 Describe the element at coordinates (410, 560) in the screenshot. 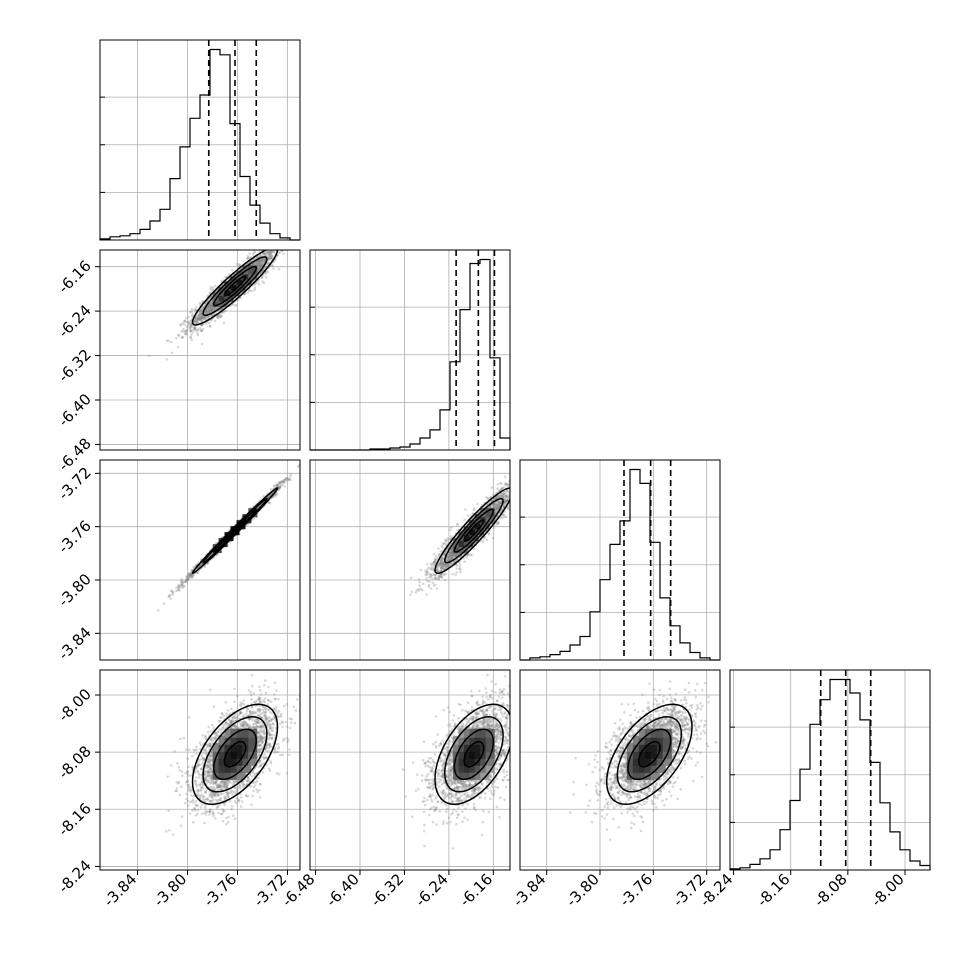

I see `panel-content` at that location.